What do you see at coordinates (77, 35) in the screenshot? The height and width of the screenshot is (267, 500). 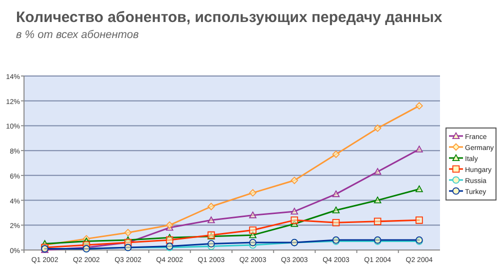 I see `chart-subtitle: в % от всех абонентов` at bounding box center [77, 35].